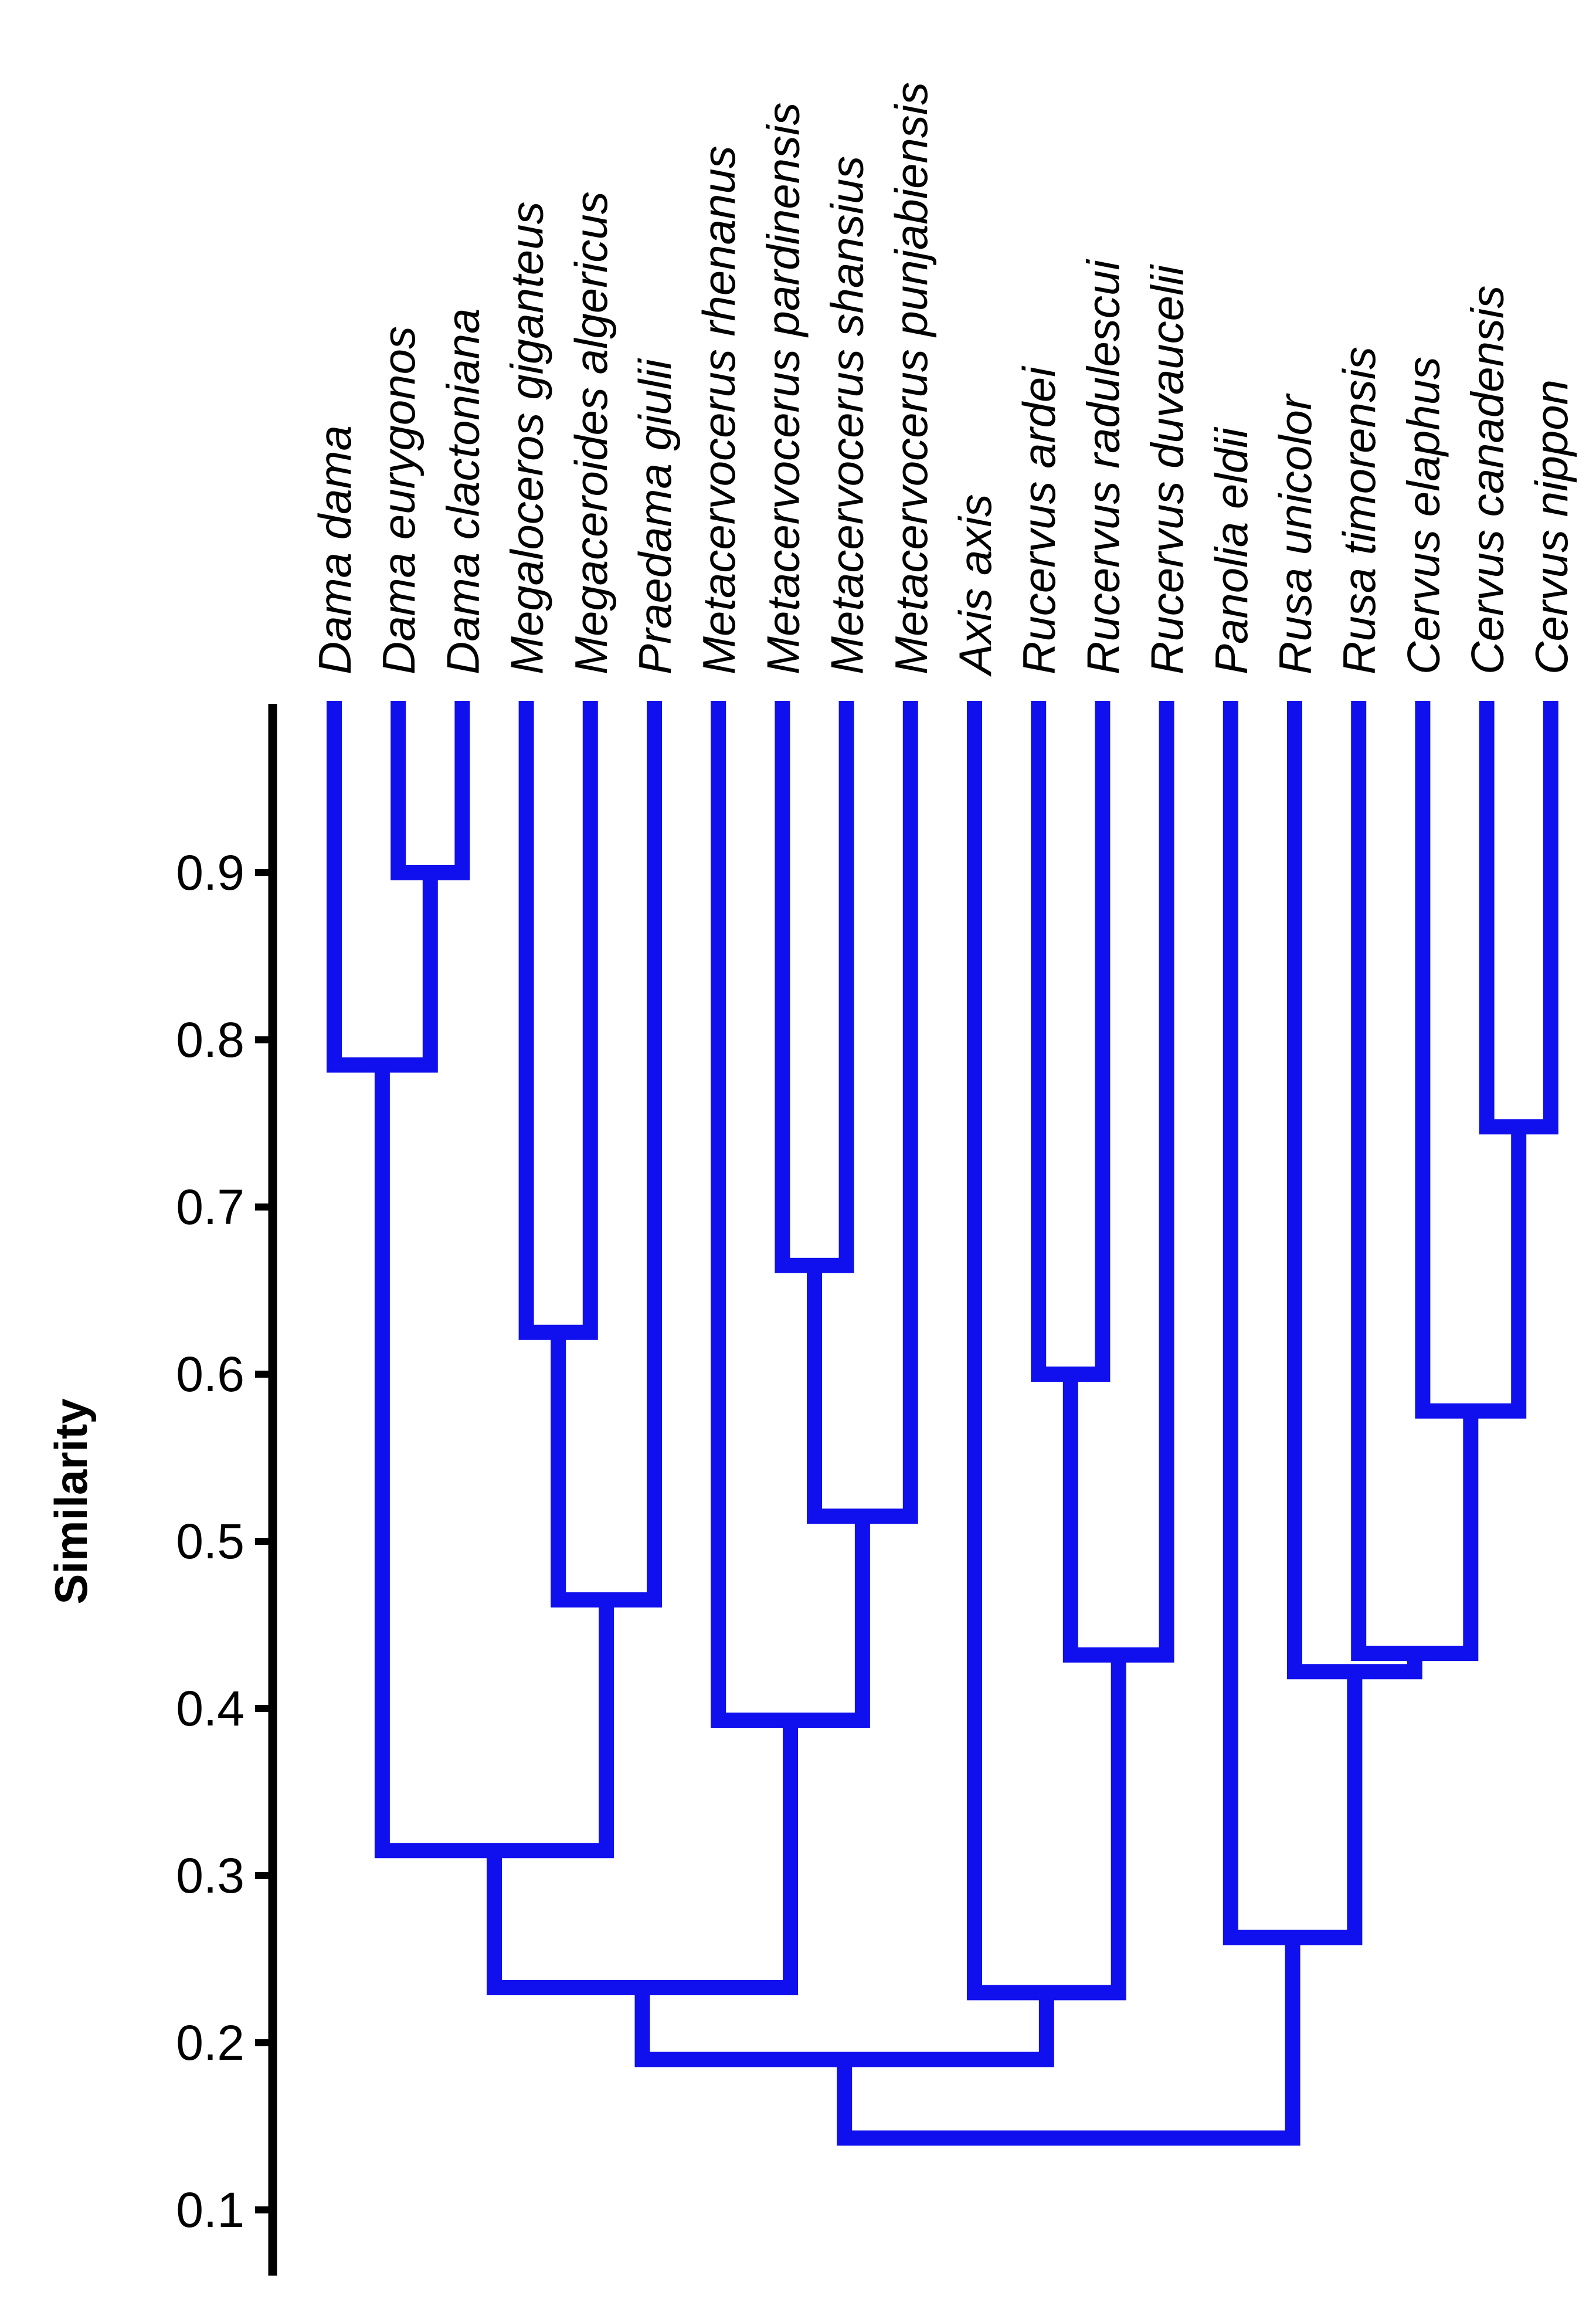 This screenshot has height=2319, width=1596. What do you see at coordinates (1103, 467) in the screenshot?
I see `taxon-label: Rucervus radulescui` at bounding box center [1103, 467].